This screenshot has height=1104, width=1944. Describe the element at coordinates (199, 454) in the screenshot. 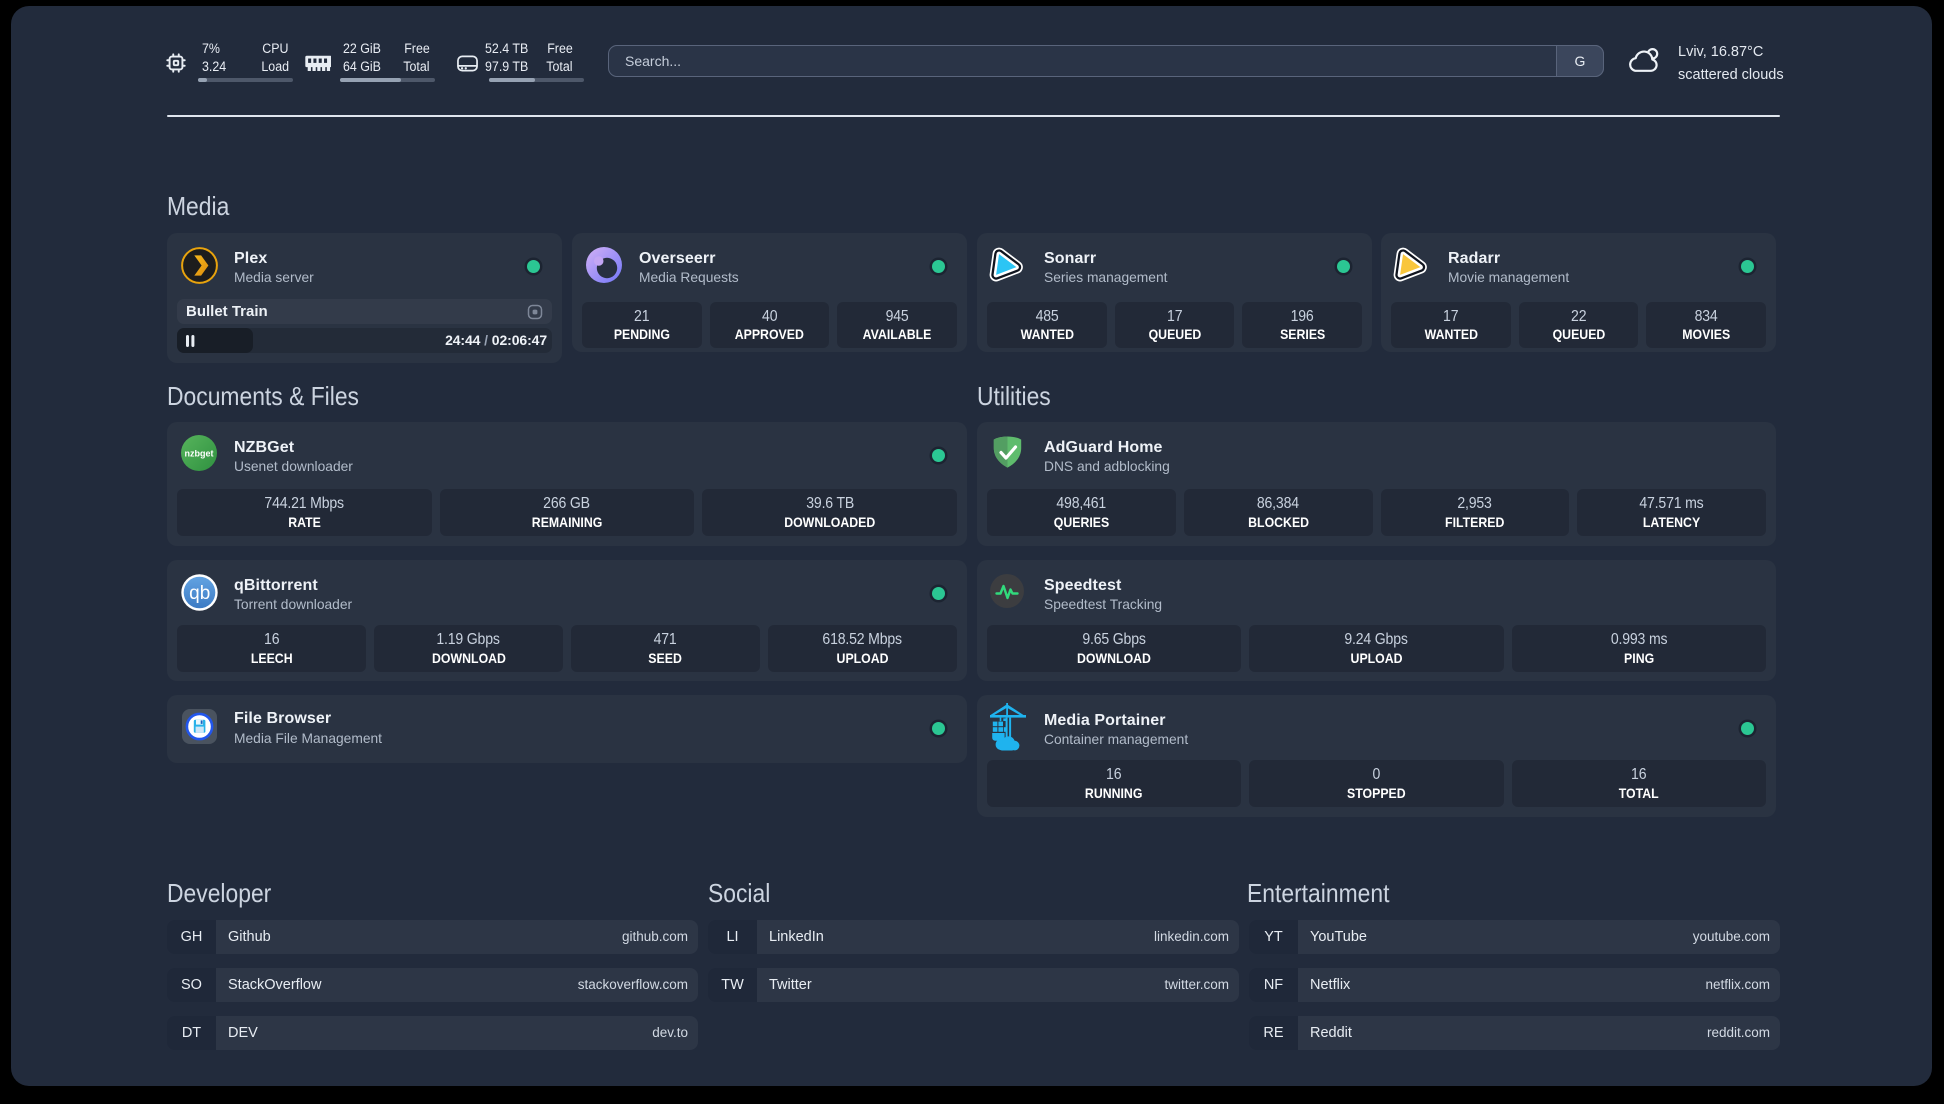

I see `svg-text: nzbget` at that location.